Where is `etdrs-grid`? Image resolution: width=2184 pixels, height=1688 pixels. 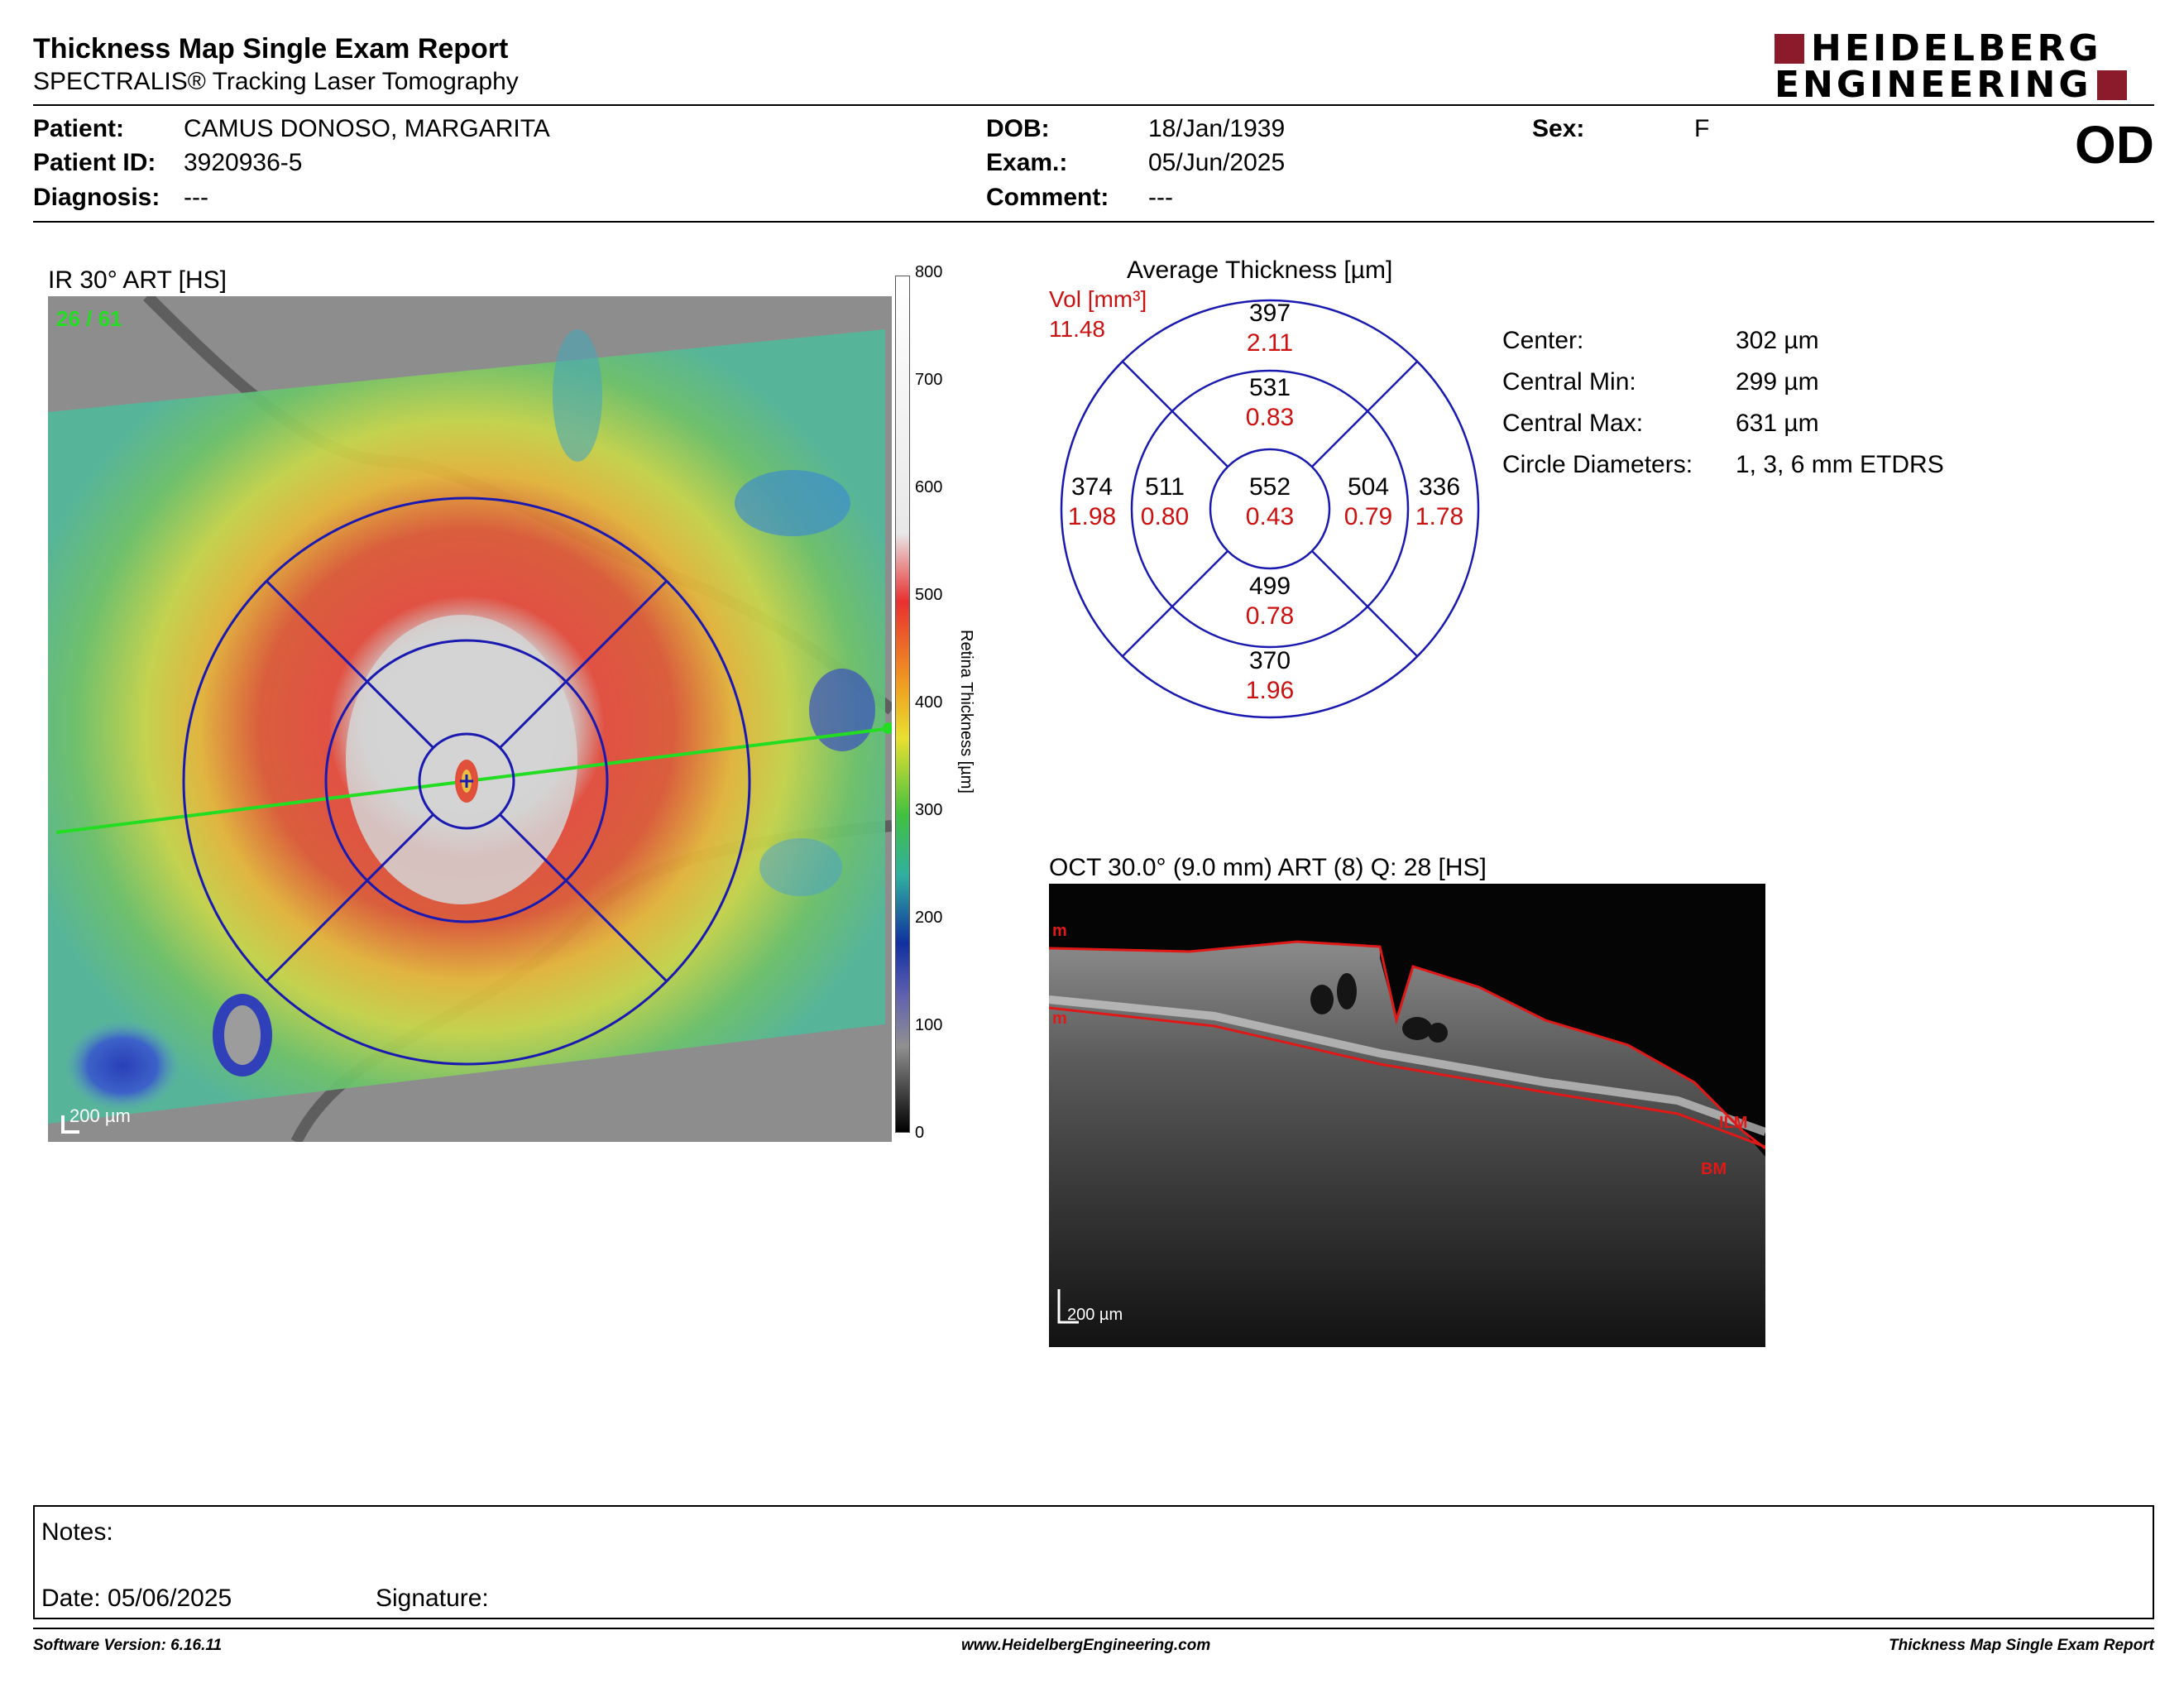 etdrs-grid is located at coordinates (1270, 509).